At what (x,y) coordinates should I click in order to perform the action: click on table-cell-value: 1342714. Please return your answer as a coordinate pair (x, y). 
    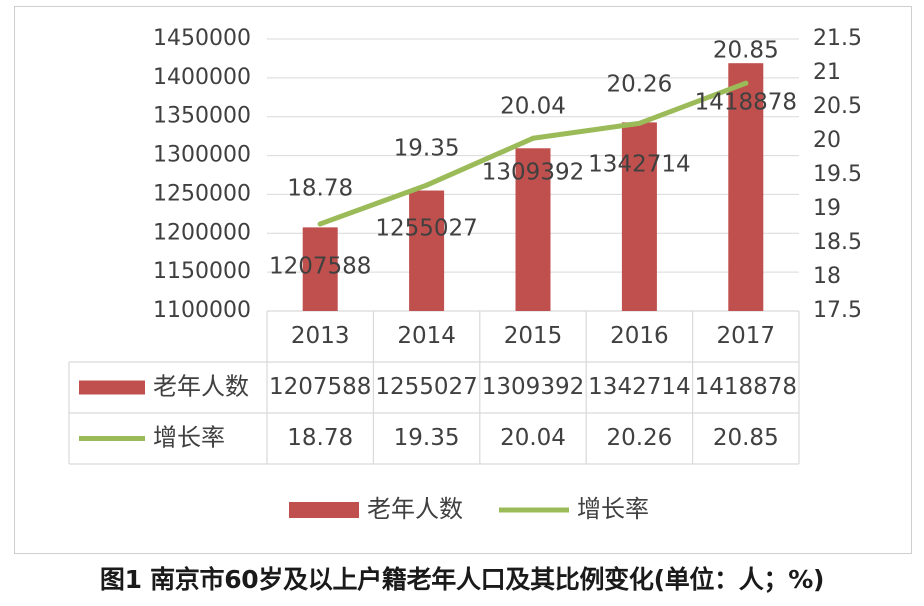
    Looking at the image, I should click on (639, 387).